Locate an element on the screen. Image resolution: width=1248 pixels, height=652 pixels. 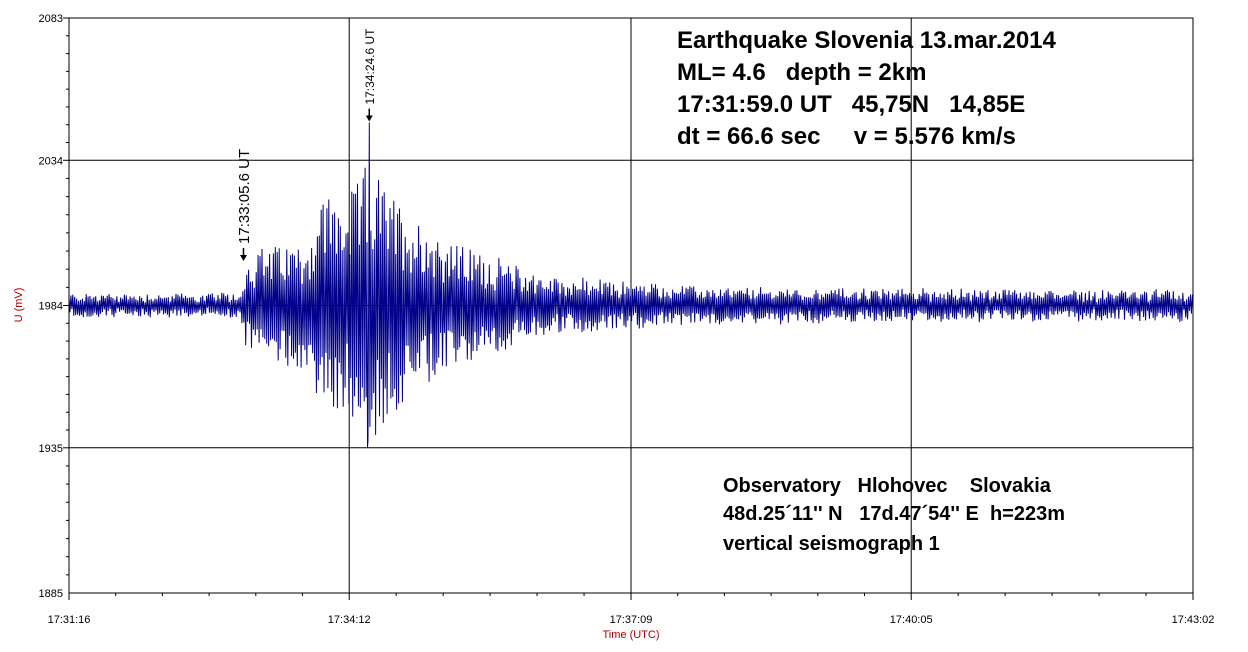
event-magnitude-depth: ML= 4.6 depth = 2km is located at coordinates (801, 72).